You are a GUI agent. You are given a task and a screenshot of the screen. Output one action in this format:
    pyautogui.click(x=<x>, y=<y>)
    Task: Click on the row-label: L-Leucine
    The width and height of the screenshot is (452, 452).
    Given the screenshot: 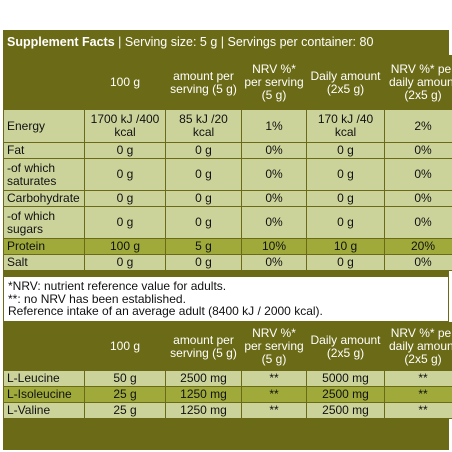 What is the action you would take?
    pyautogui.click(x=44, y=378)
    